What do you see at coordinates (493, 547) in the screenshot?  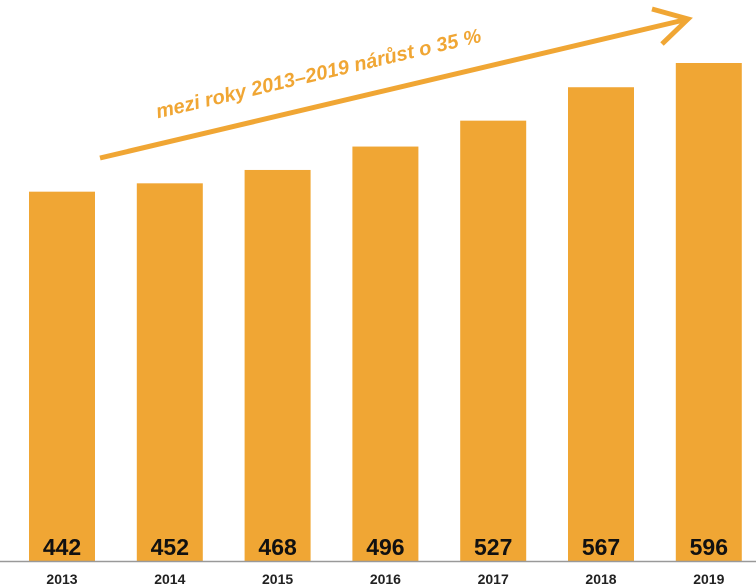 I see `value-label: 527` at bounding box center [493, 547].